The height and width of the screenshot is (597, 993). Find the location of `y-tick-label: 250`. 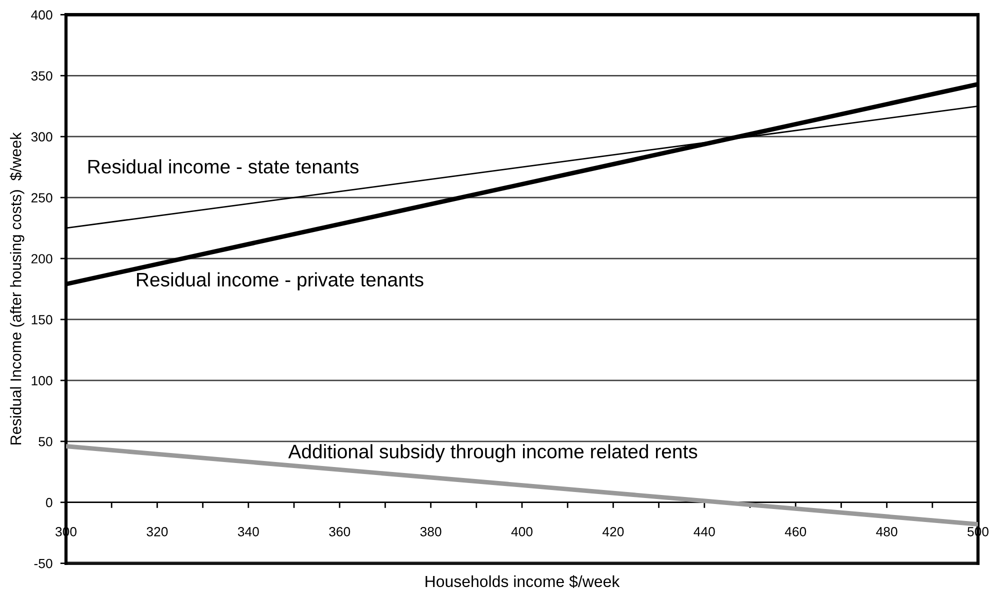

y-tick-label: 250 is located at coordinates (41, 197).